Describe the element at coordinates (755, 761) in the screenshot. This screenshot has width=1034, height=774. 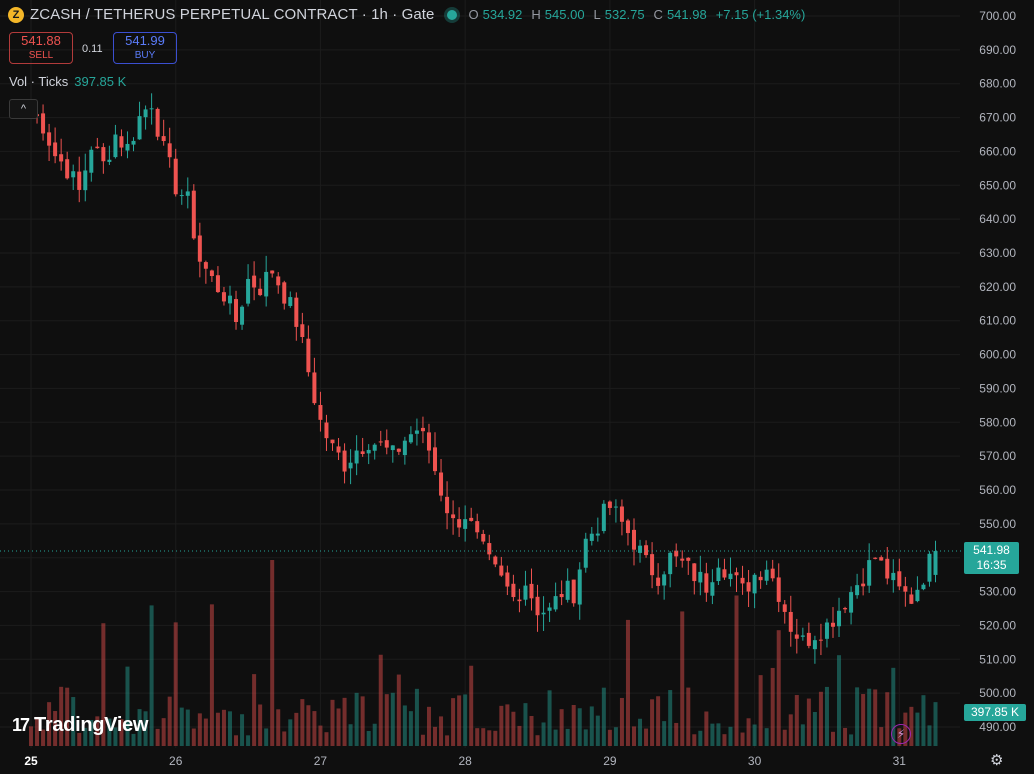
I see `time-tick-label: 30` at that location.